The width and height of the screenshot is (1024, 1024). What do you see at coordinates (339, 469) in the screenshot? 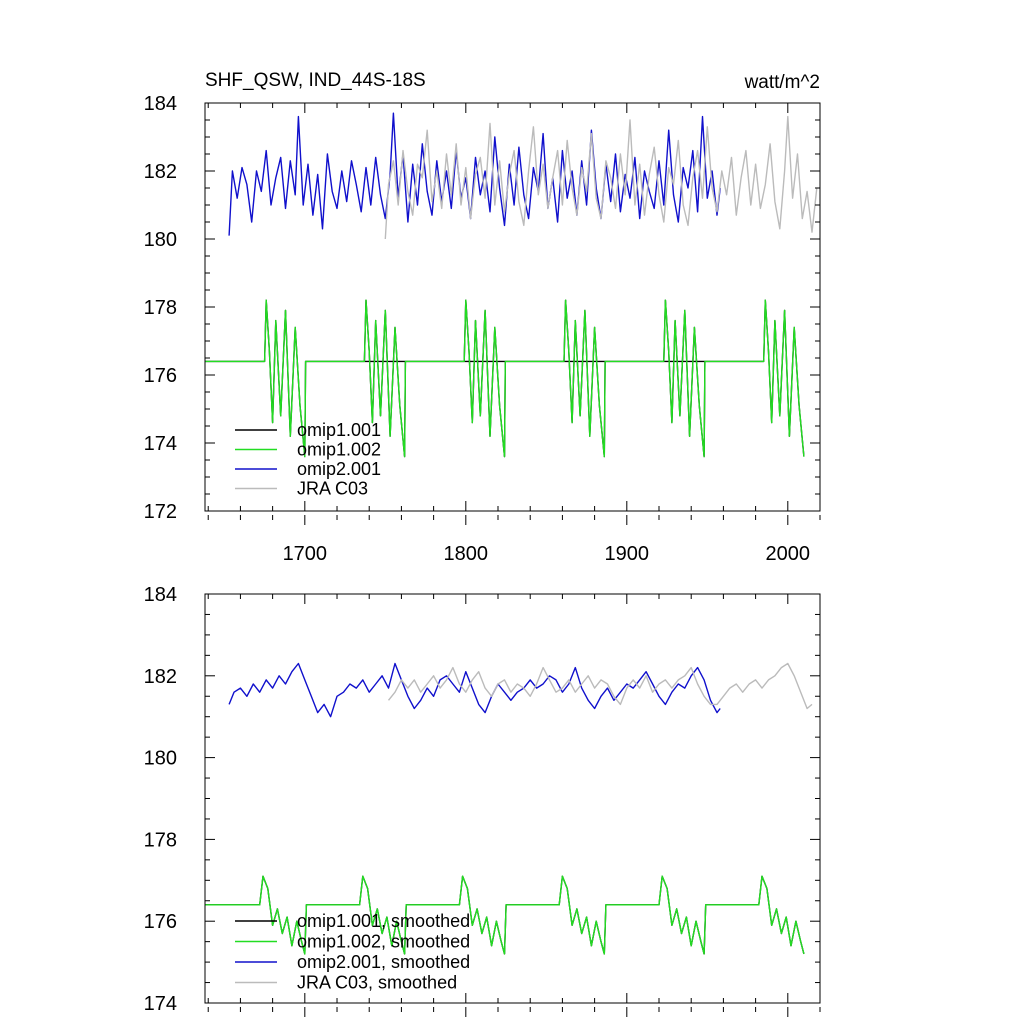
I see `legend-label: omip2.001` at bounding box center [339, 469].